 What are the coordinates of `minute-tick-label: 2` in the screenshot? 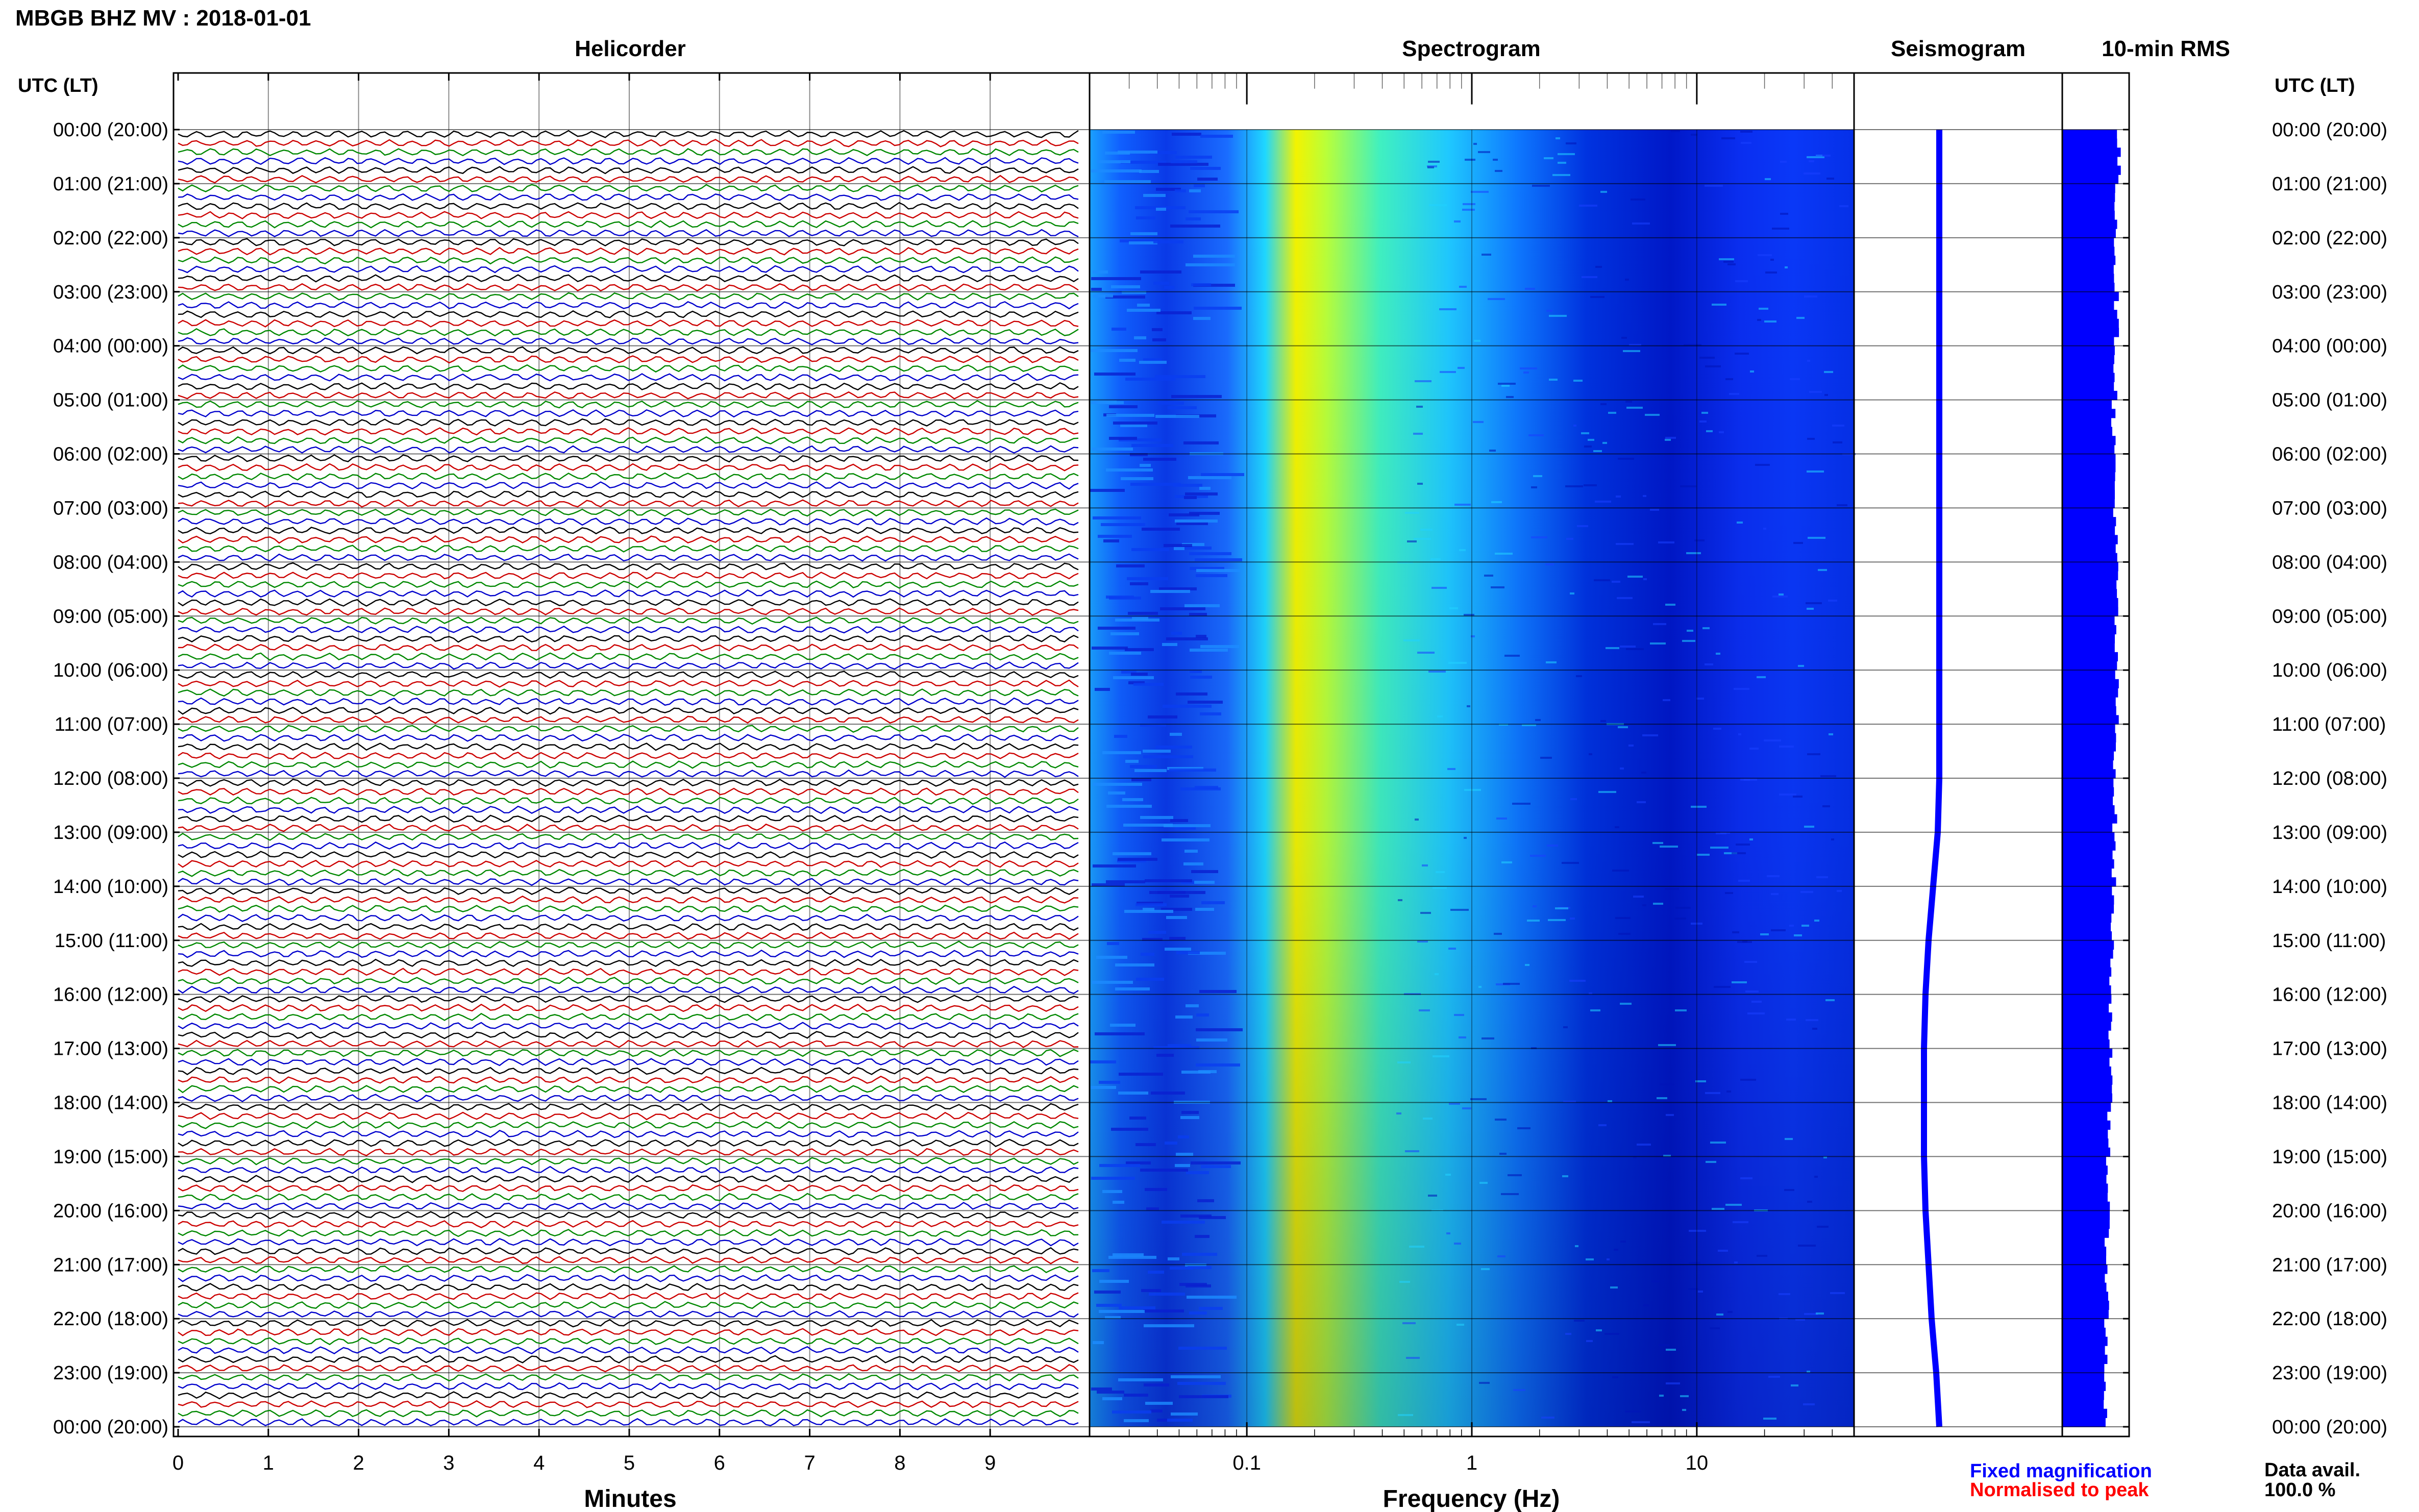 It's located at (358, 1463).